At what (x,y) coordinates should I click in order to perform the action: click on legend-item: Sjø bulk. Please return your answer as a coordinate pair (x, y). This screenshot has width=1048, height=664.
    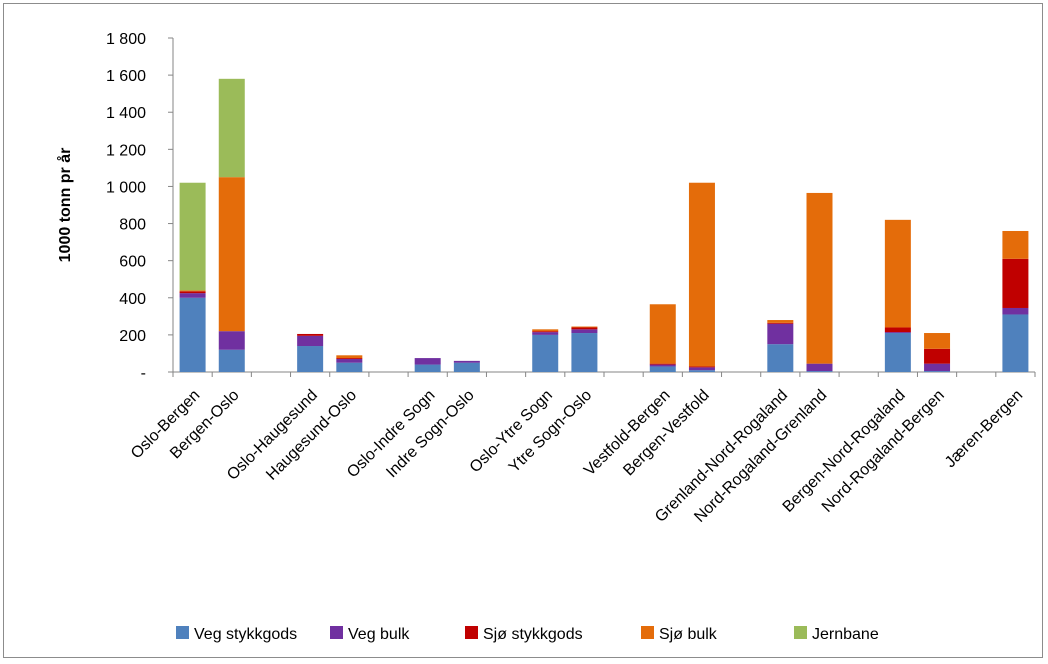
    Looking at the image, I should click on (679, 634).